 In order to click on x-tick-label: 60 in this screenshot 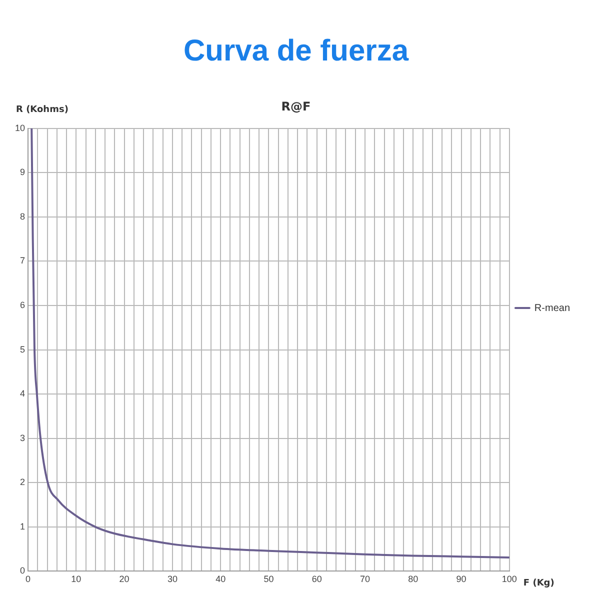, I will do `click(317, 579)`.